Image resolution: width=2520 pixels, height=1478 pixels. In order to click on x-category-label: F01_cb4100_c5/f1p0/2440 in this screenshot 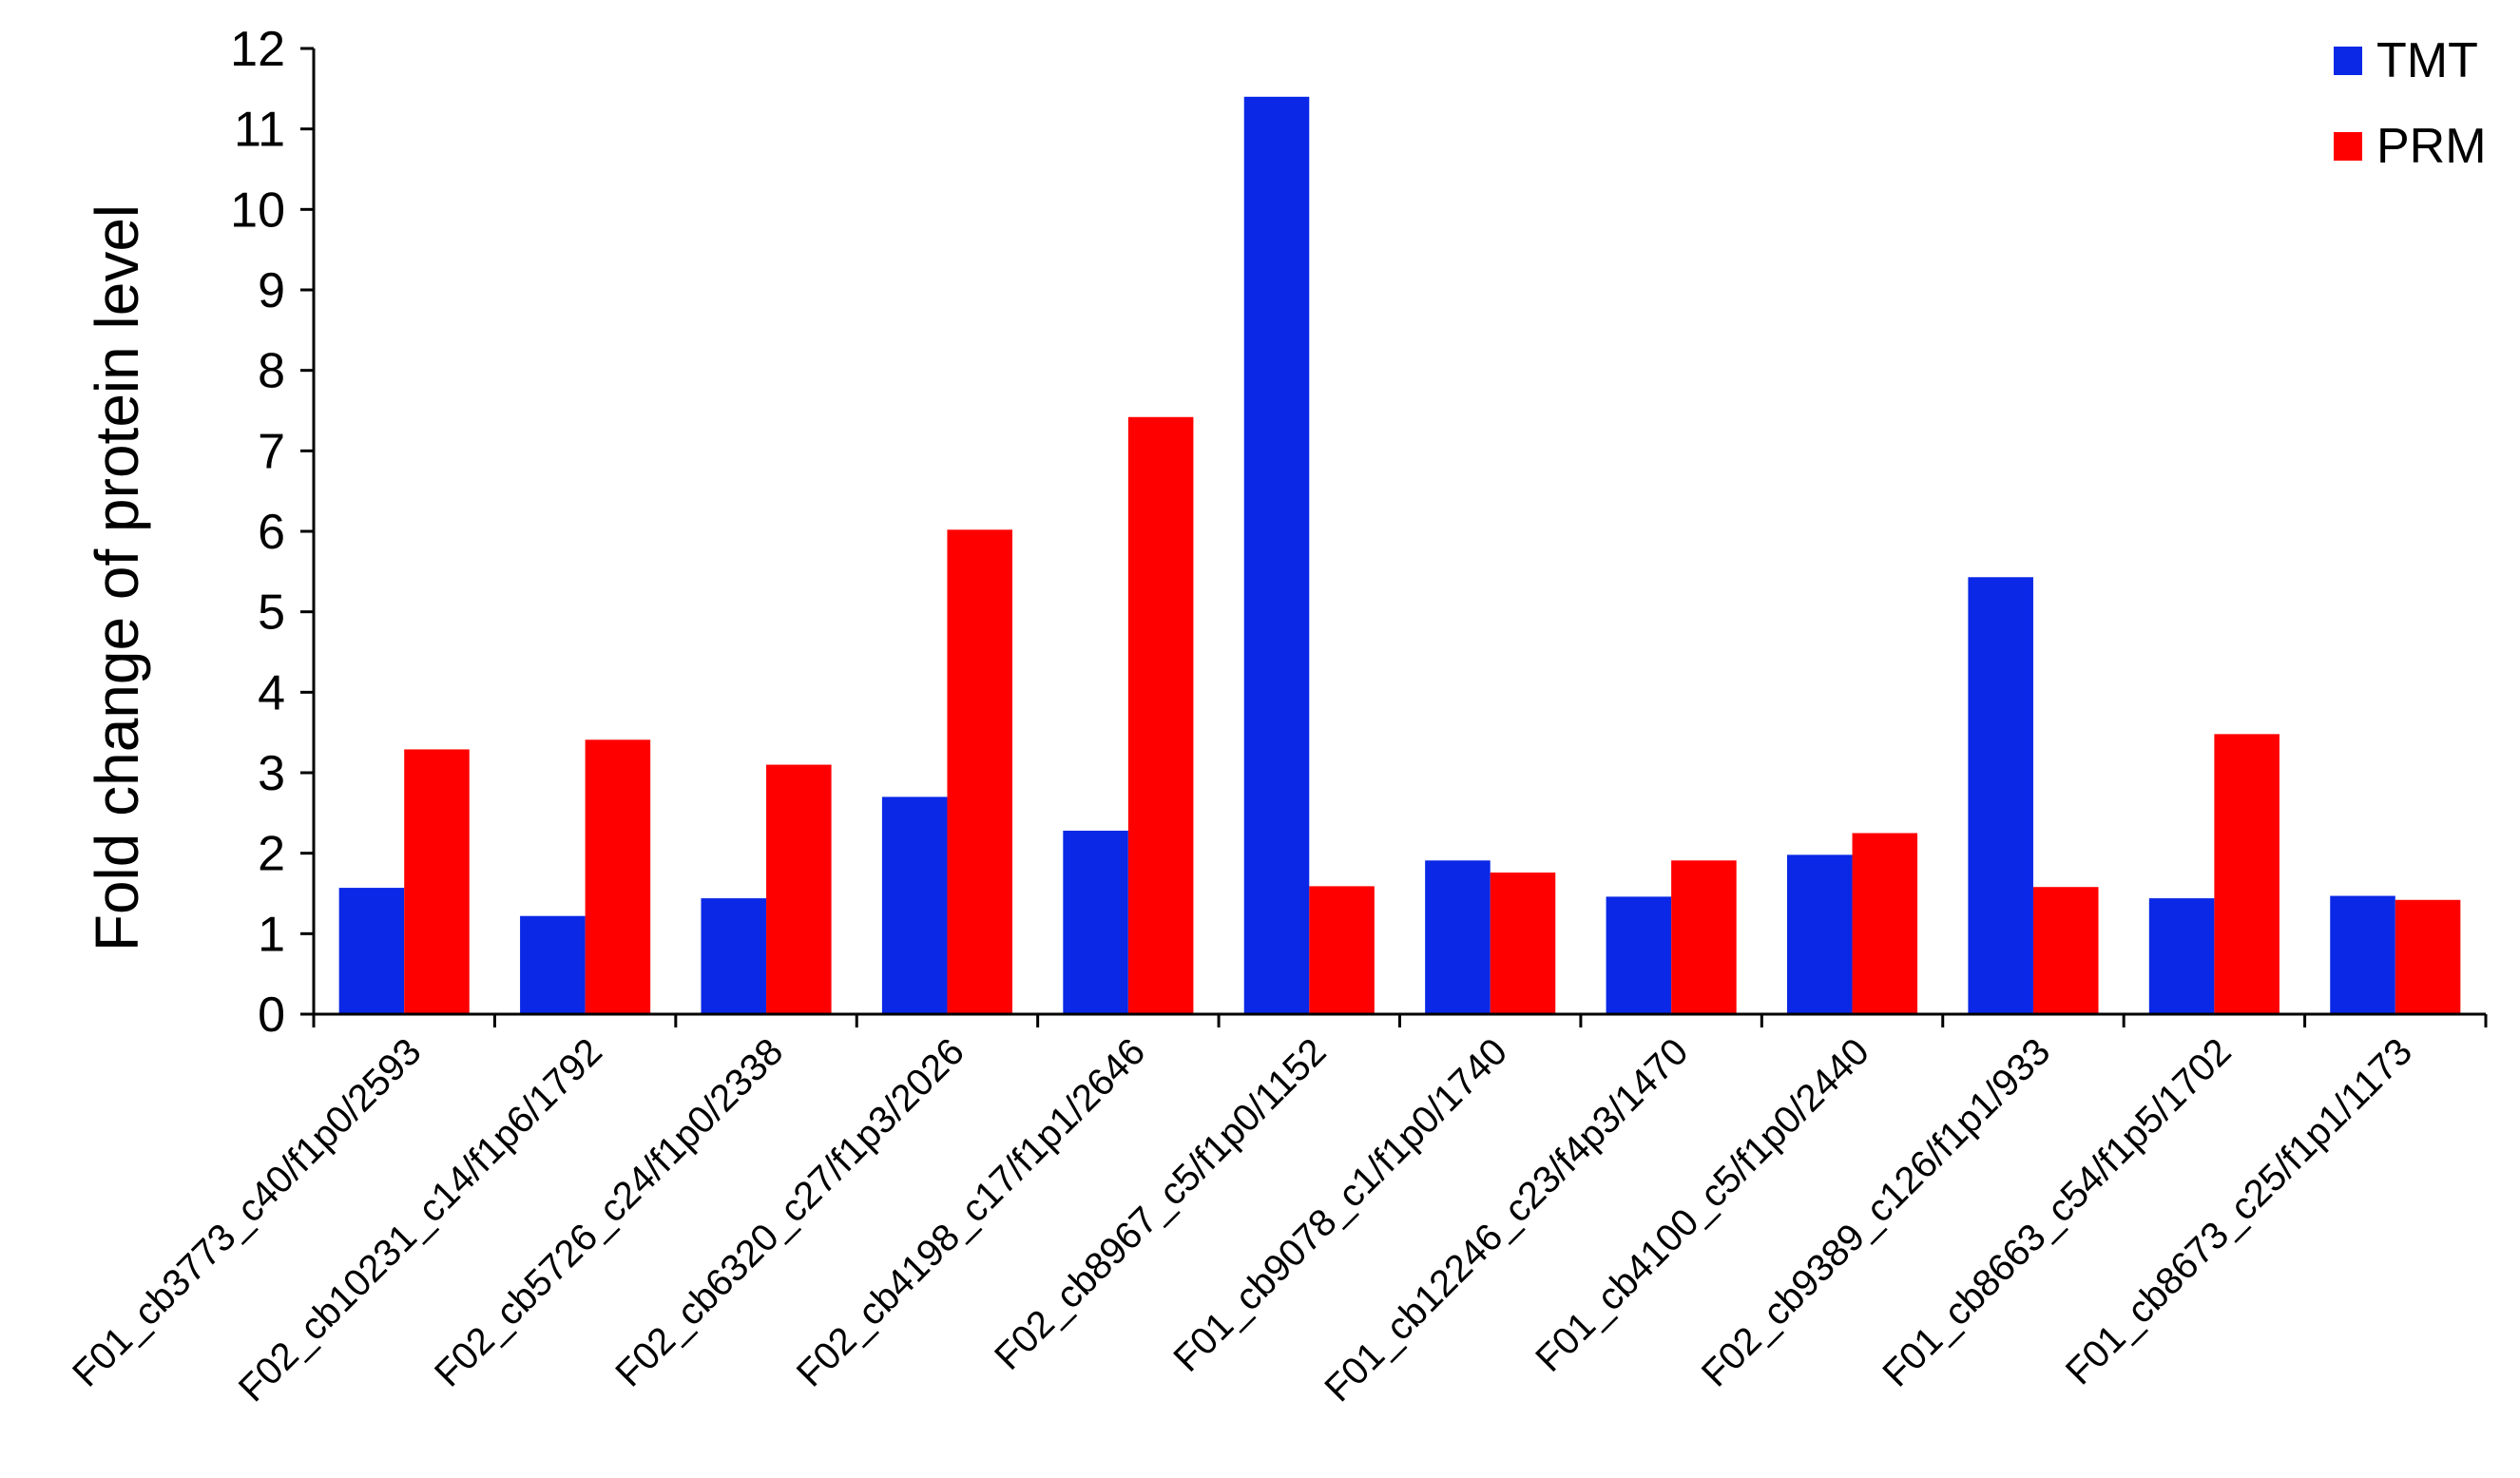, I will do `click(1702, 1205)`.